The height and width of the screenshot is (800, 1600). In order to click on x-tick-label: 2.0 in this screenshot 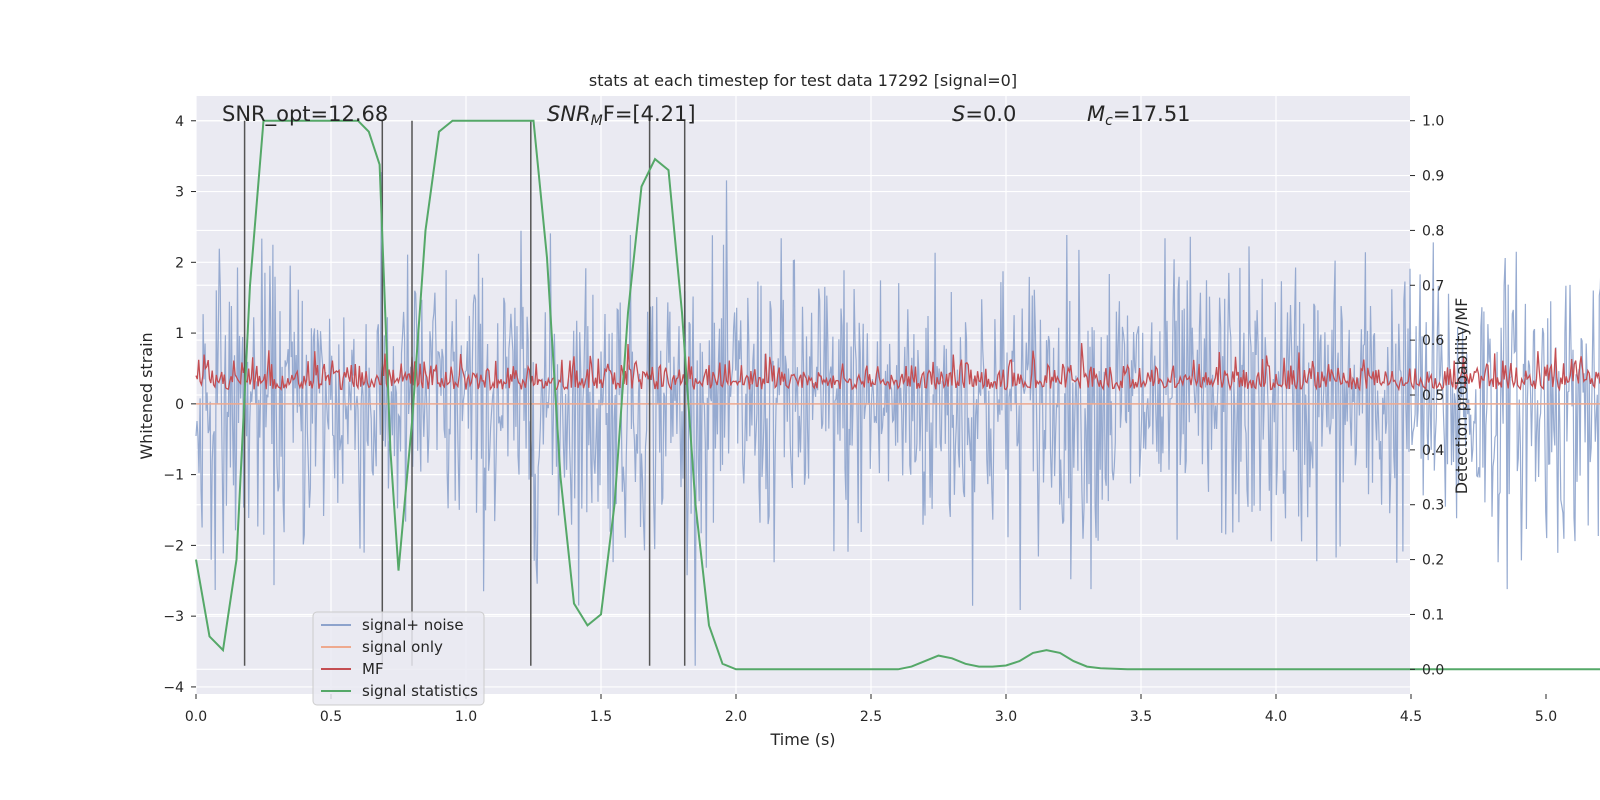, I will do `click(736, 717)`.